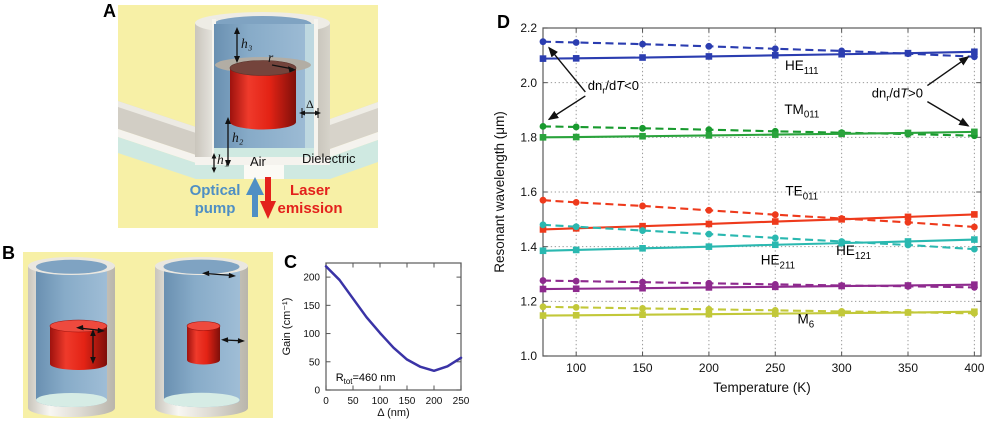 The width and height of the screenshot is (991, 428). Describe the element at coordinates (316, 88) in the screenshot. I see `cut-edge-right` at that location.